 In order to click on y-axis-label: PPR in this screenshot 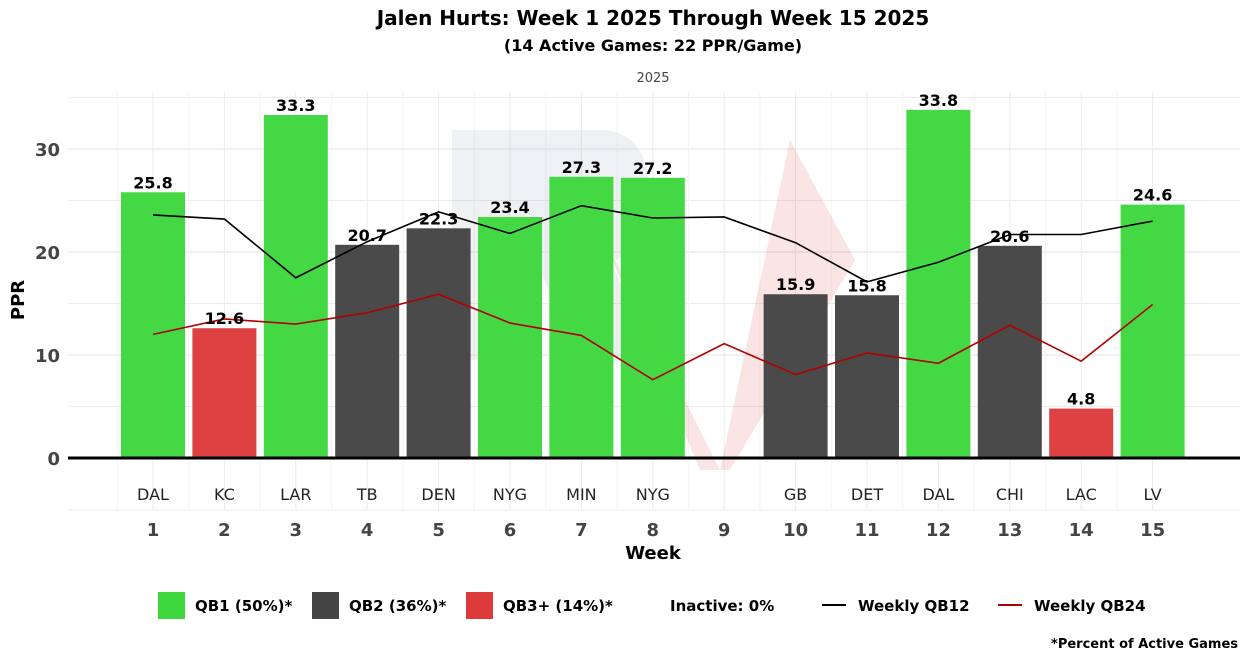, I will do `click(18, 300)`.